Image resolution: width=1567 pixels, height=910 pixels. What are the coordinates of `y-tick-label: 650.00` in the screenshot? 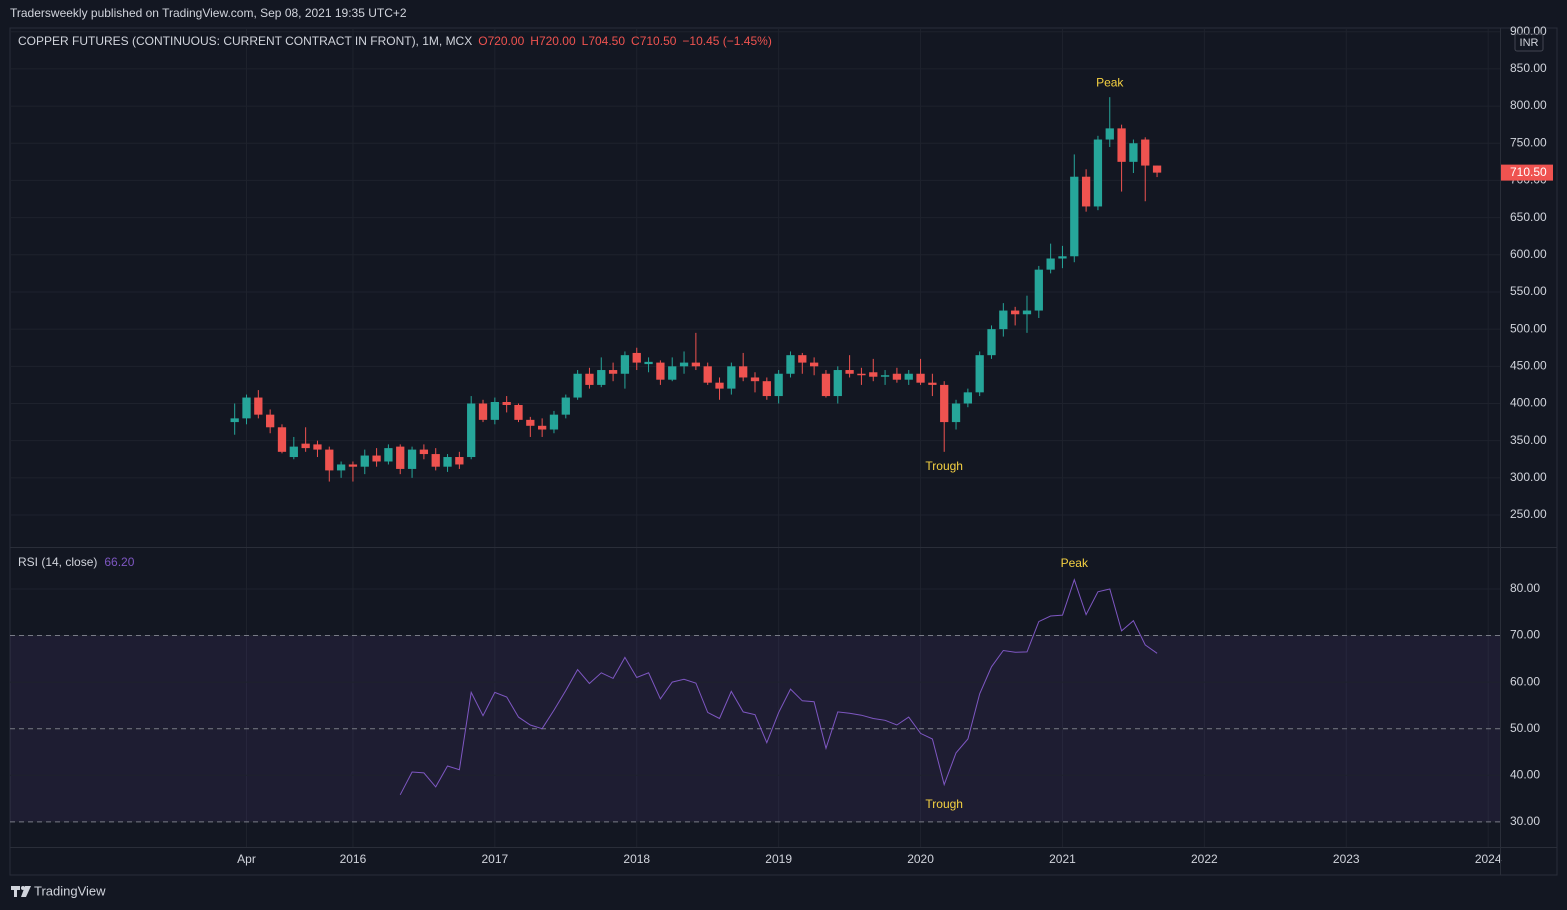 It's located at (1528, 217).